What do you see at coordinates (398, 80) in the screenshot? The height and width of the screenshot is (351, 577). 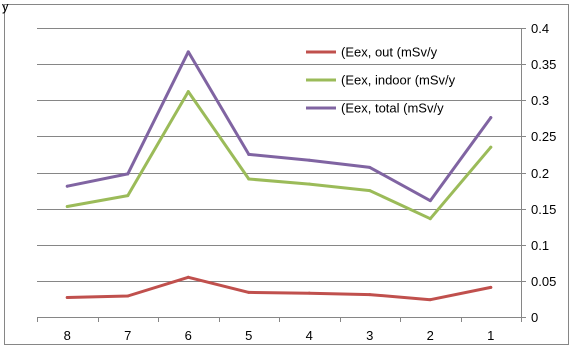 I see `legend-label: (Eex, indoor (mSv/y` at bounding box center [398, 80].